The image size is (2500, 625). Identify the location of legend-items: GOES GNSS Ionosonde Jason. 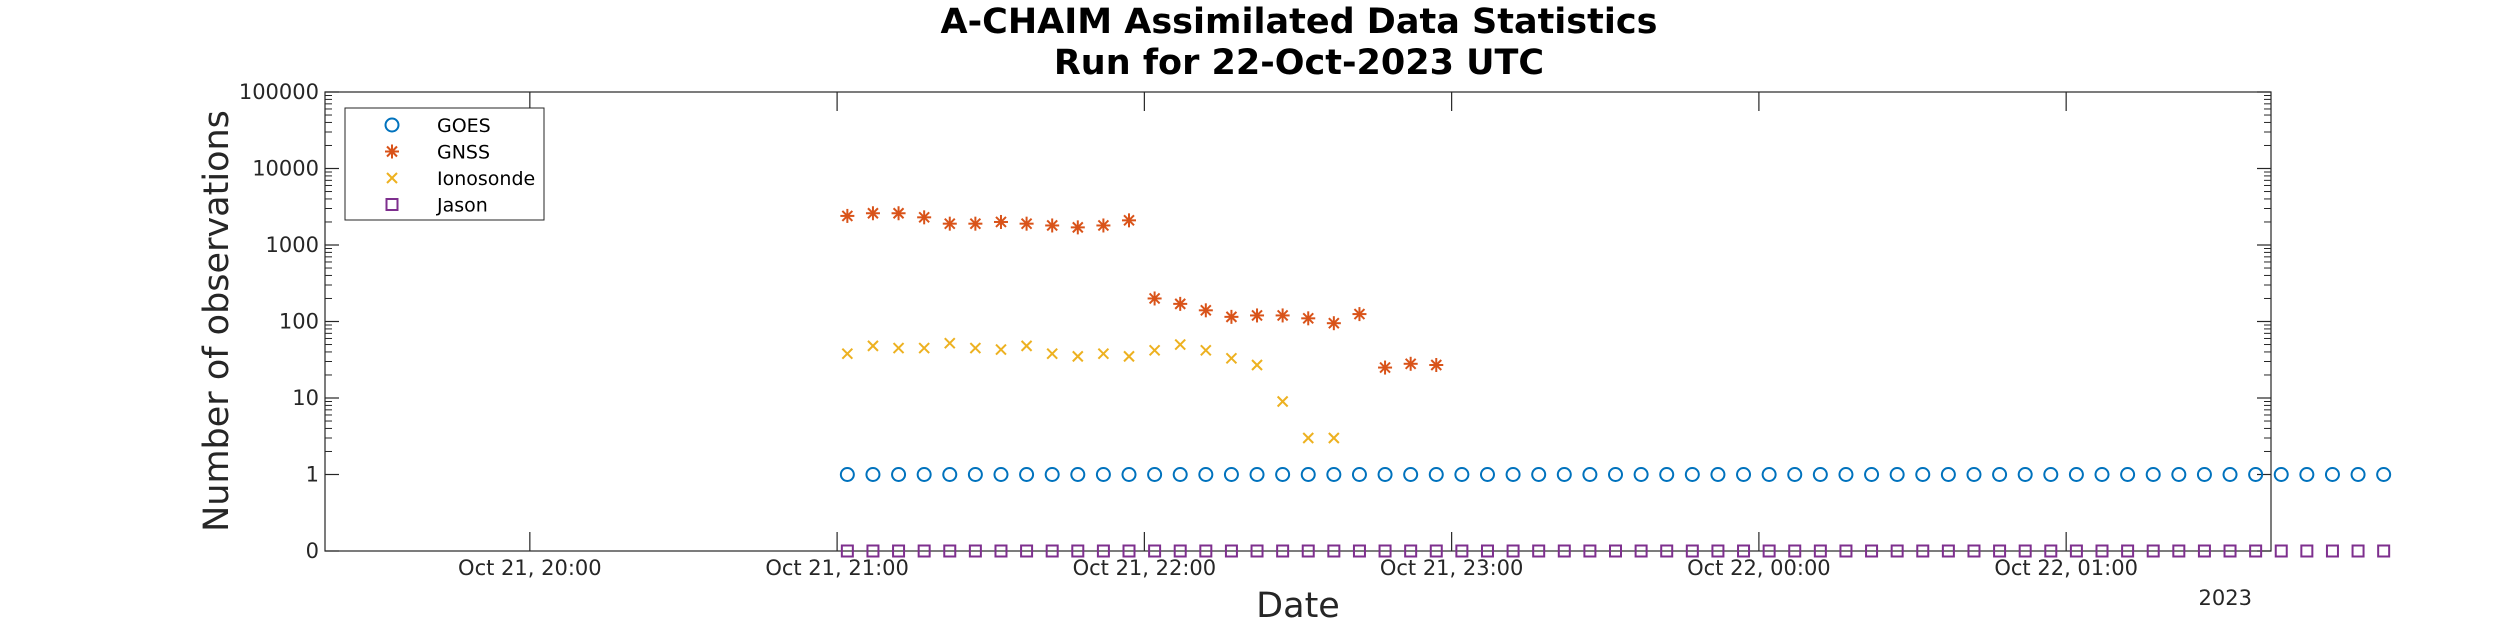
(459, 166).